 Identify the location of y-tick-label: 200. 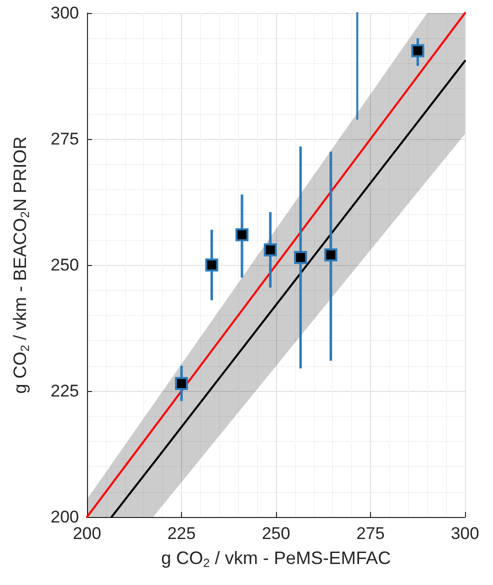
(64, 517).